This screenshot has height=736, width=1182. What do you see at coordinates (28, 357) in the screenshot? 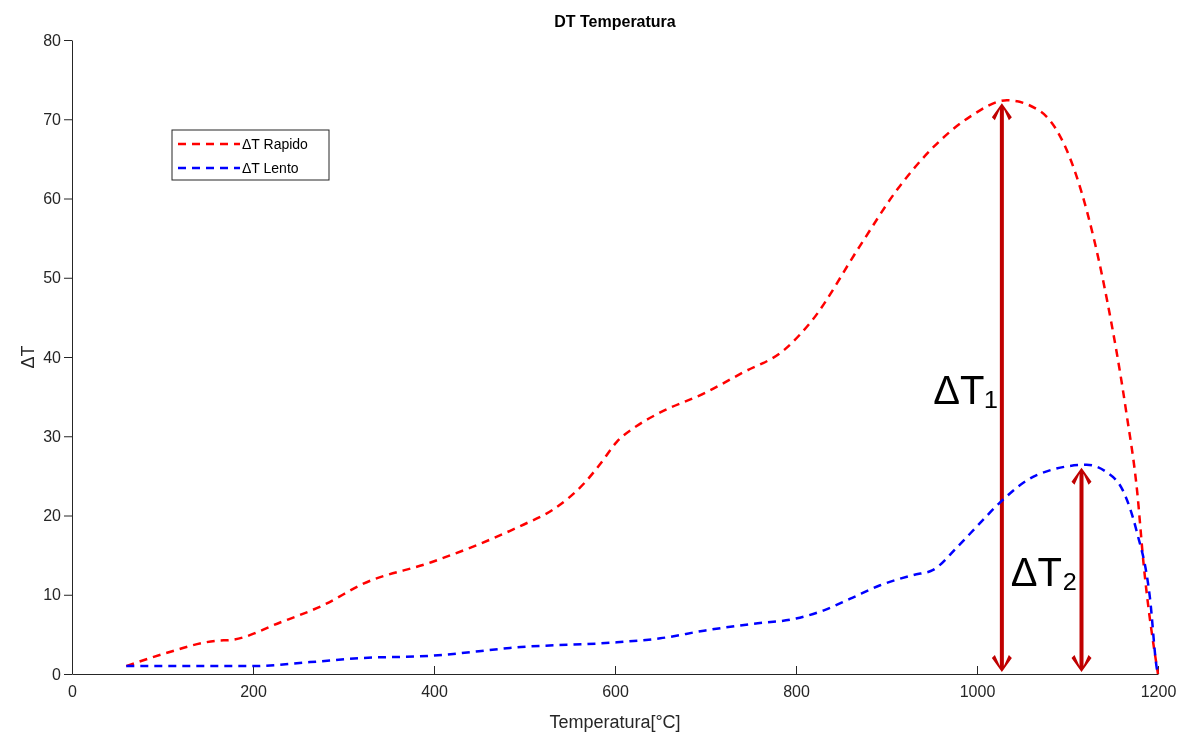
I see `y-axis-title: ΔT` at bounding box center [28, 357].